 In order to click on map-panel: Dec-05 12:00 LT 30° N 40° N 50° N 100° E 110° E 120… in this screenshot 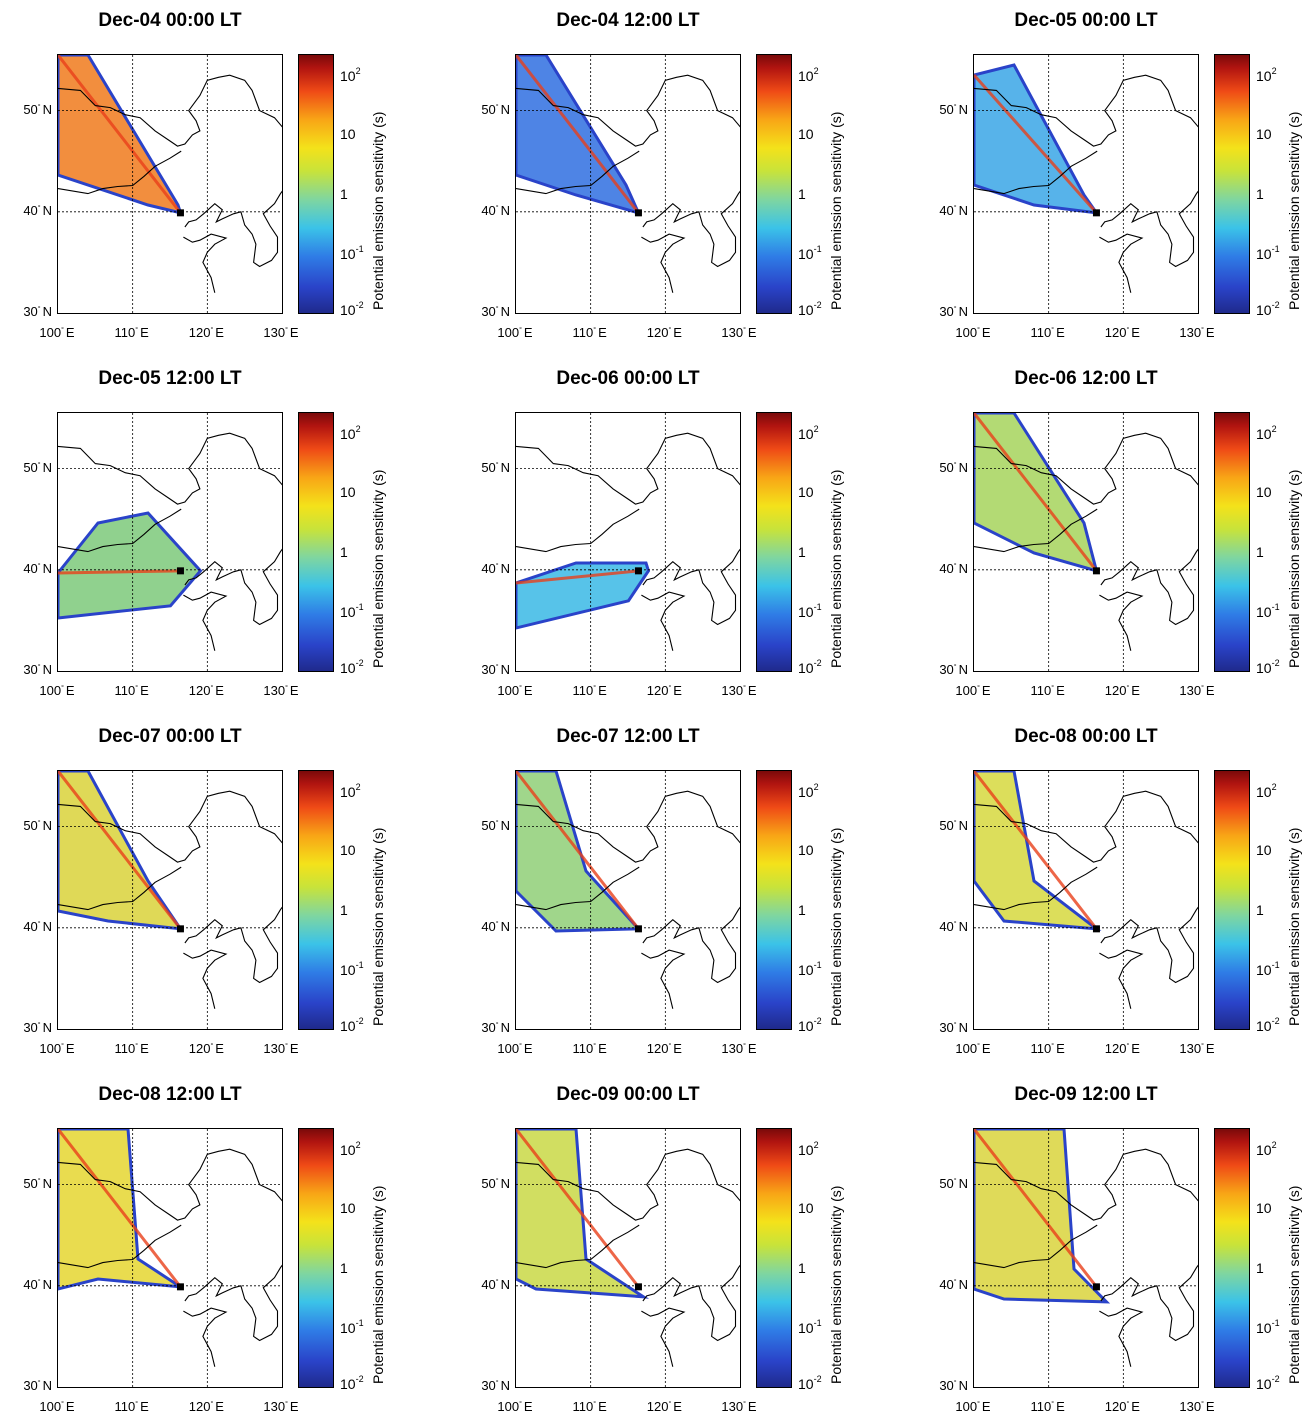, I will do `click(200, 538)`.